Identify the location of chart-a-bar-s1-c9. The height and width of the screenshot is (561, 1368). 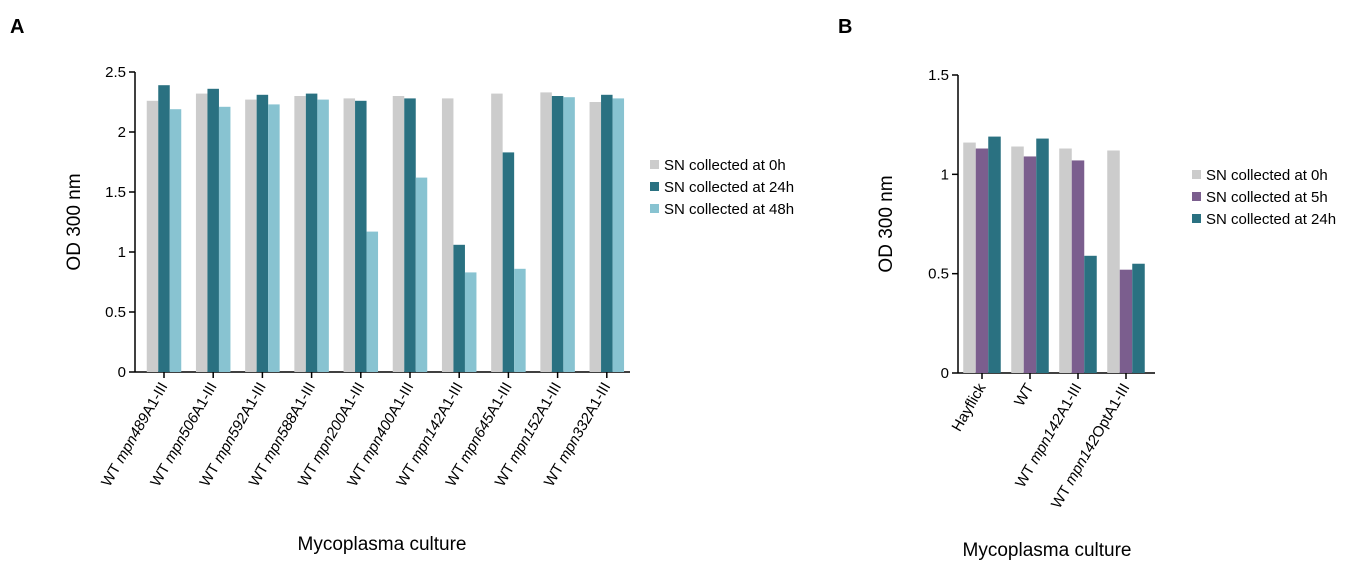
(607, 233).